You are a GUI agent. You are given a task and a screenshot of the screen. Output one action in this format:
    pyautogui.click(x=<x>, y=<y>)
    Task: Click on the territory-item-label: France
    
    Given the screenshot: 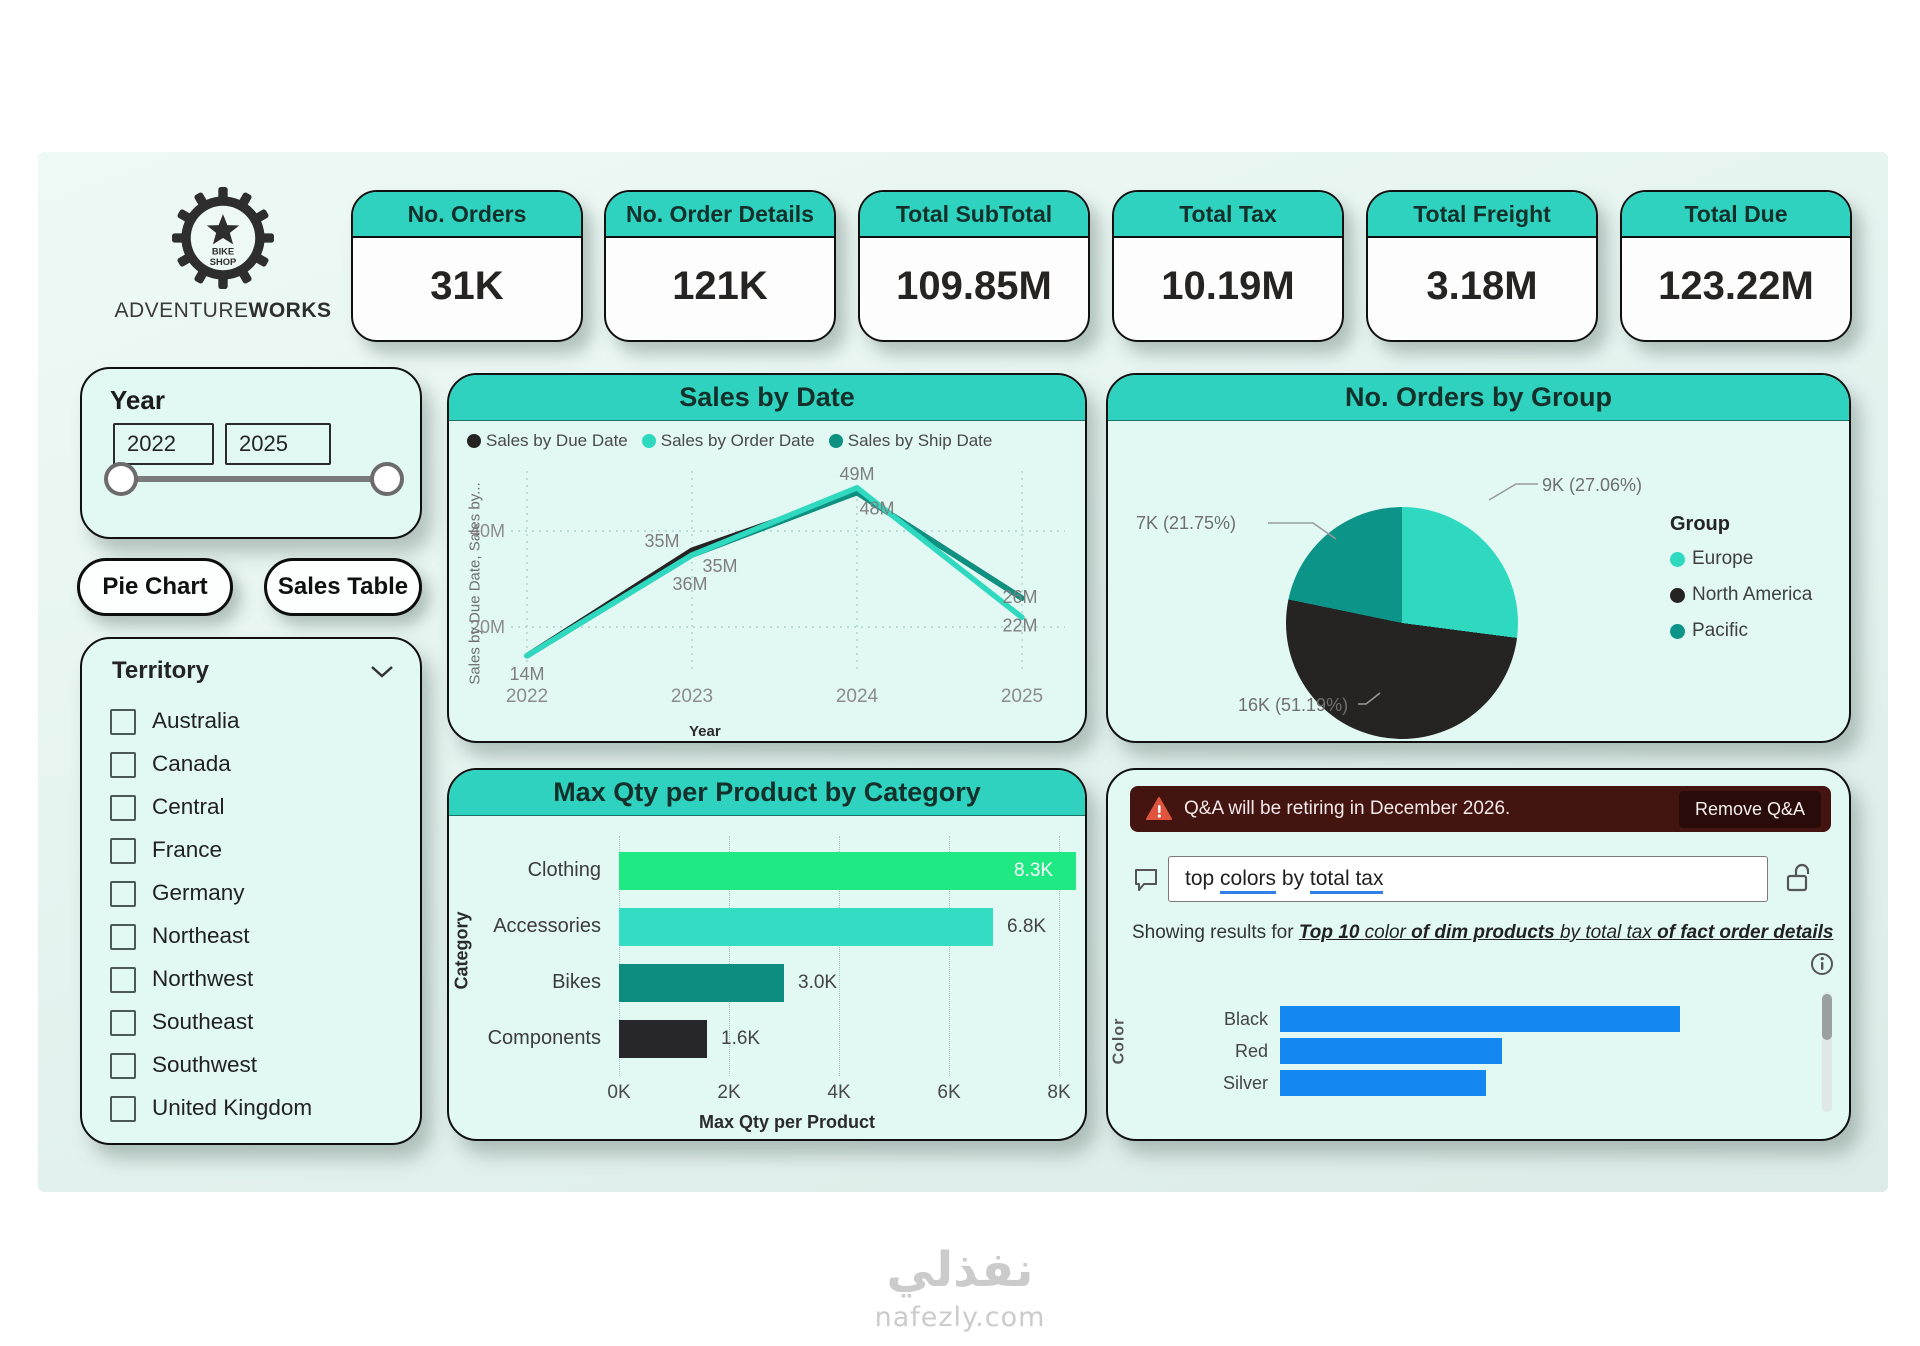 What is the action you would take?
    pyautogui.click(x=187, y=849)
    